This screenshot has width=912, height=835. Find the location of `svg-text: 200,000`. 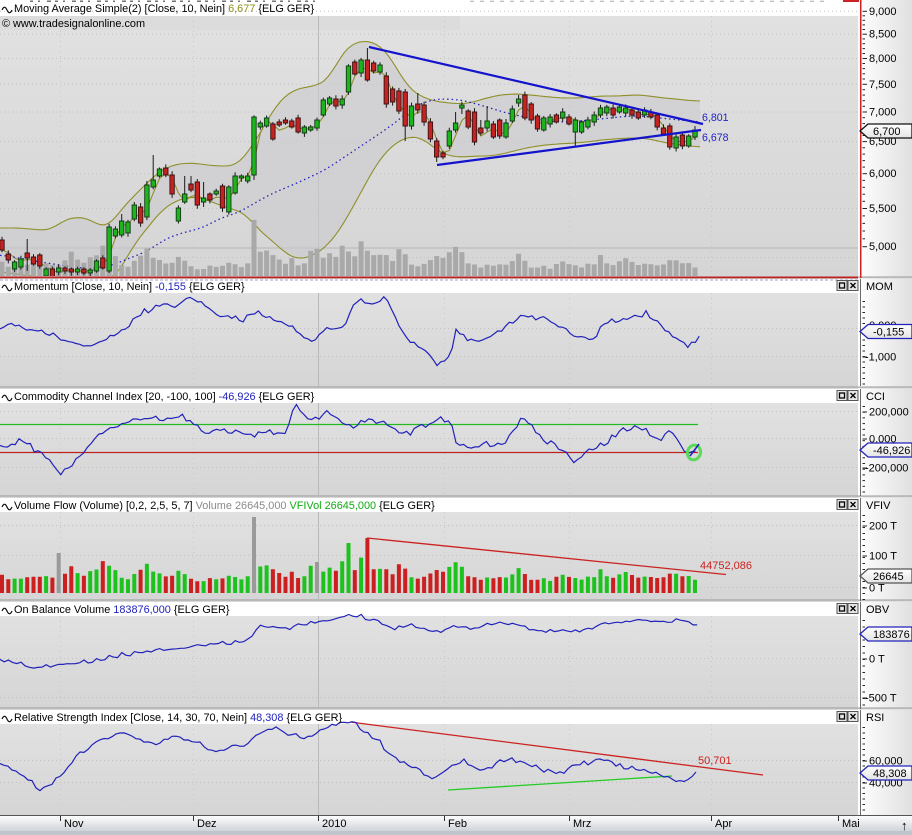

svg-text: 200,000 is located at coordinates (889, 413).